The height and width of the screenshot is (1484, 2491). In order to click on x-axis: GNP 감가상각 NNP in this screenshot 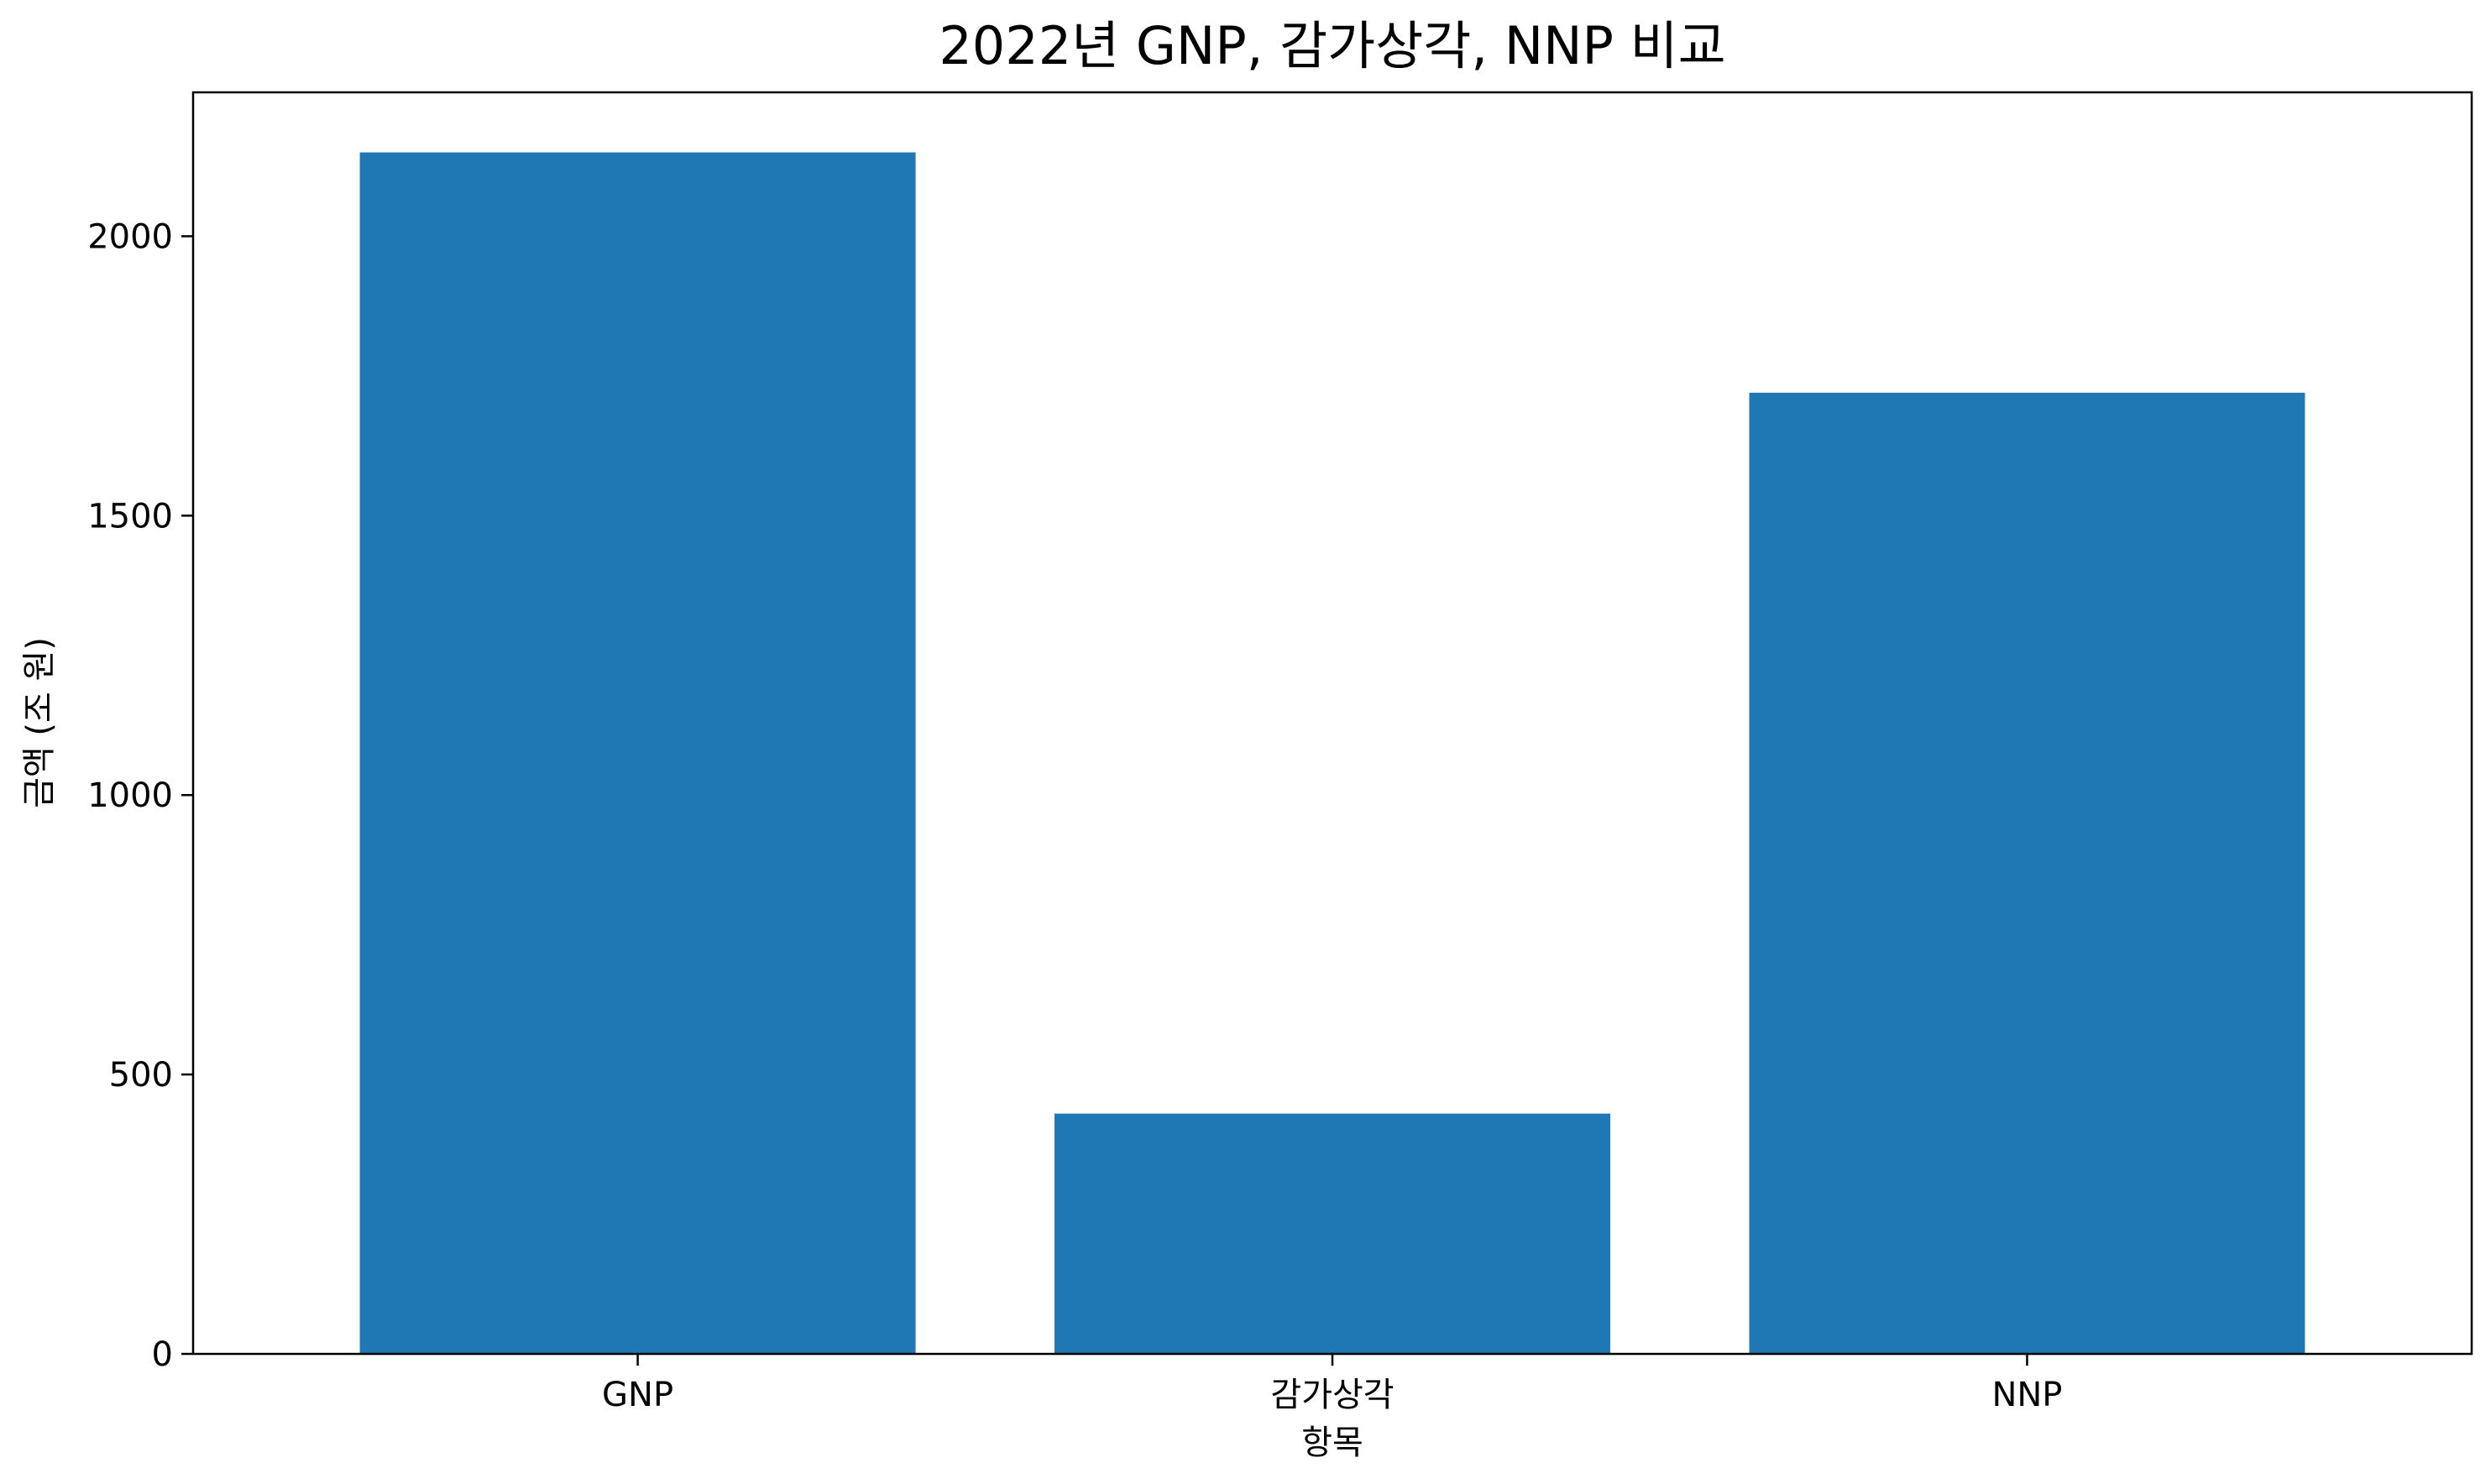, I will do `click(1332, 1384)`.